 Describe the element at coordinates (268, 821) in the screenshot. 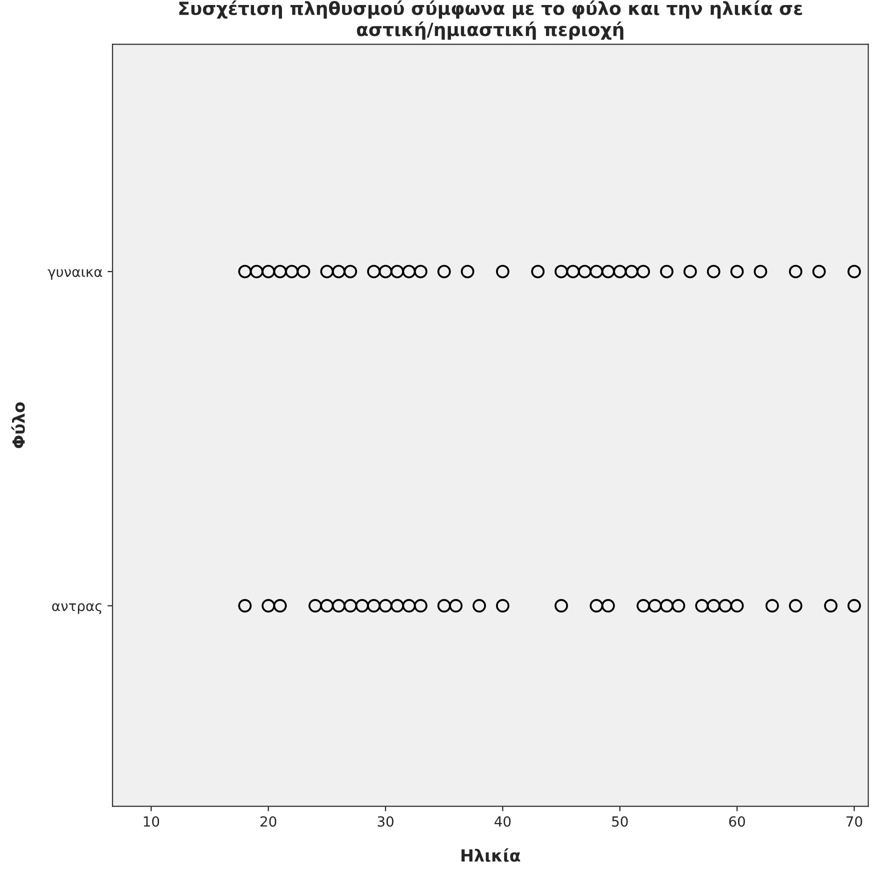

I see `x-tick-label: 20` at that location.